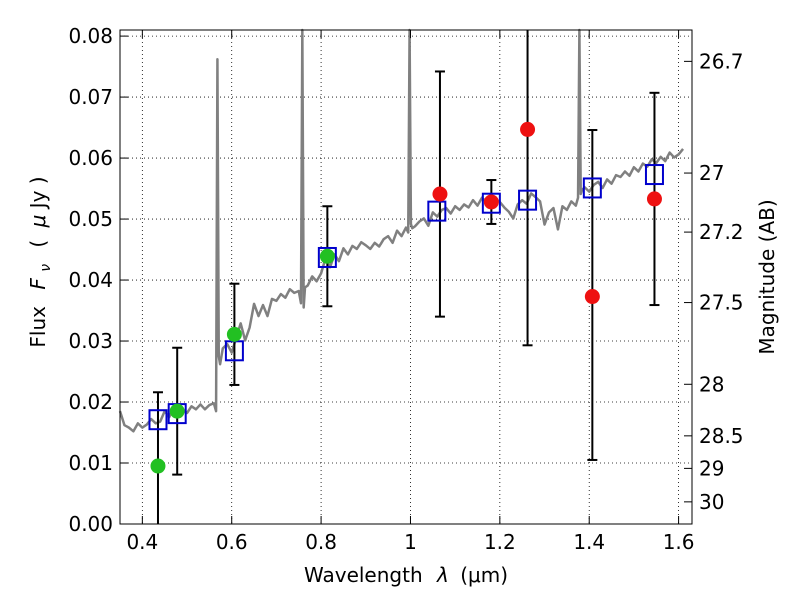  Describe the element at coordinates (321, 542) in the screenshot. I see `x-tick-label: 0.8` at that location.